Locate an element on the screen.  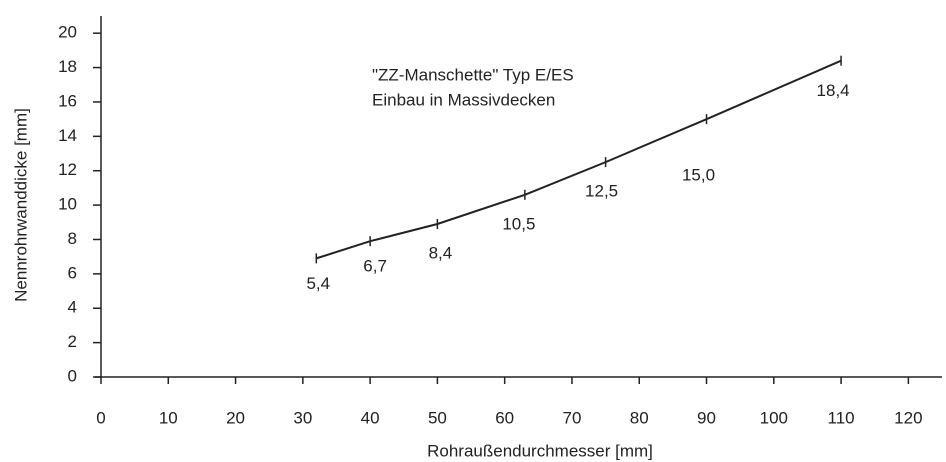
y-tick-label: 18 is located at coordinates (67, 66).